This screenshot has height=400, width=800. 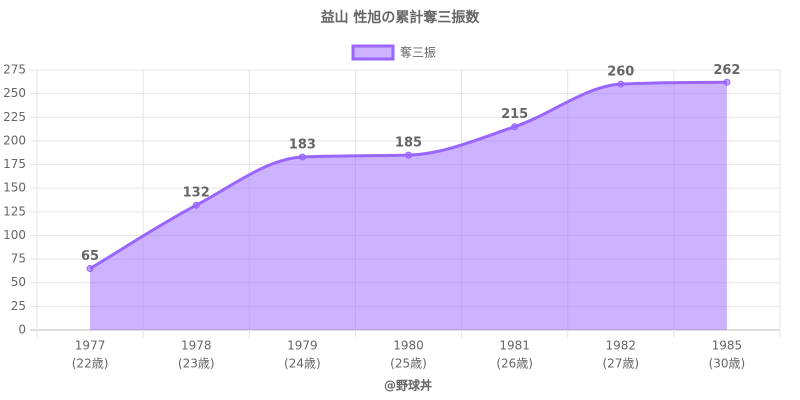 I want to click on chart-title: 益山 性旭の累計奪三振数, so click(x=401, y=17).